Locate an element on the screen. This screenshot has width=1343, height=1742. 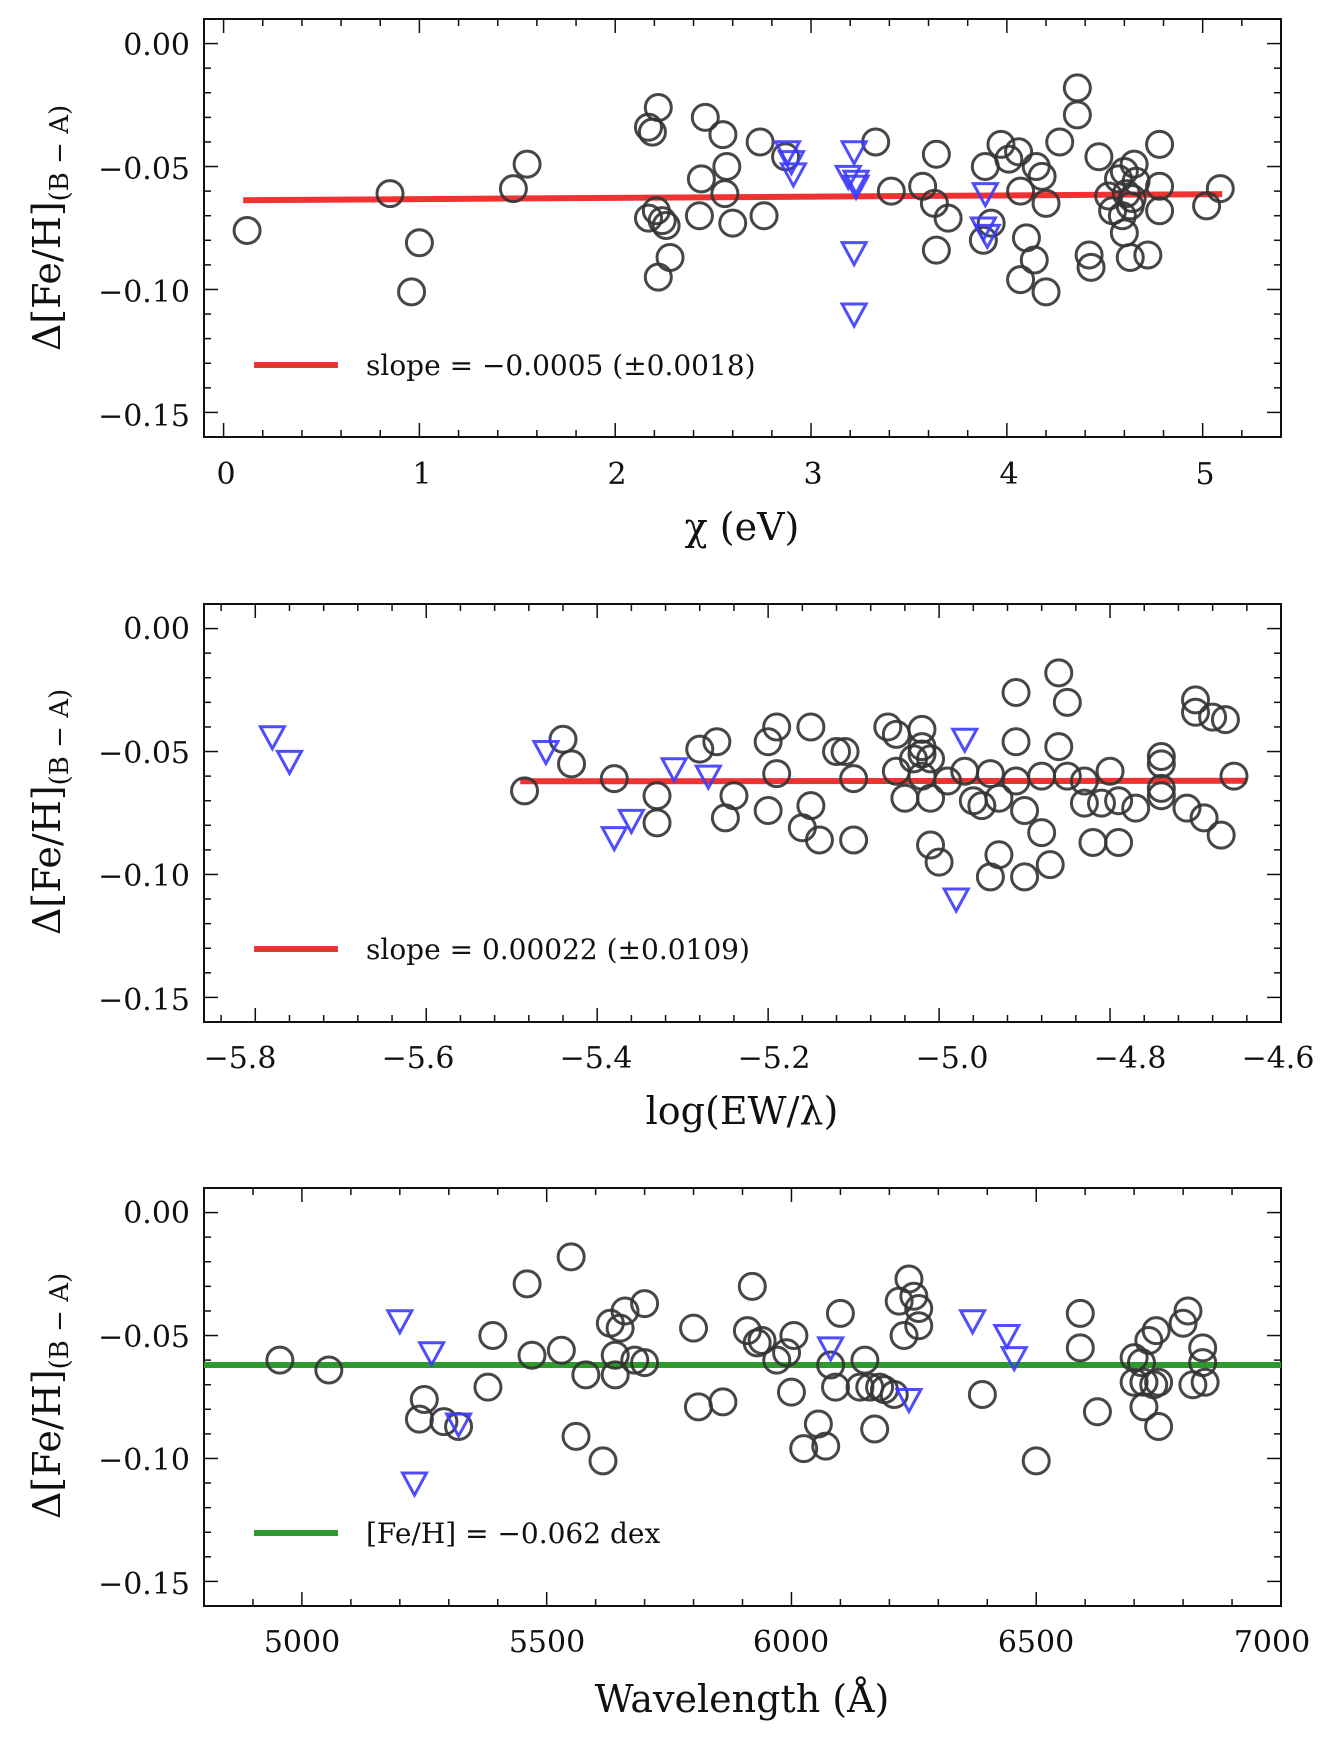
x-tick-label: −5.8 is located at coordinates (240, 1058).